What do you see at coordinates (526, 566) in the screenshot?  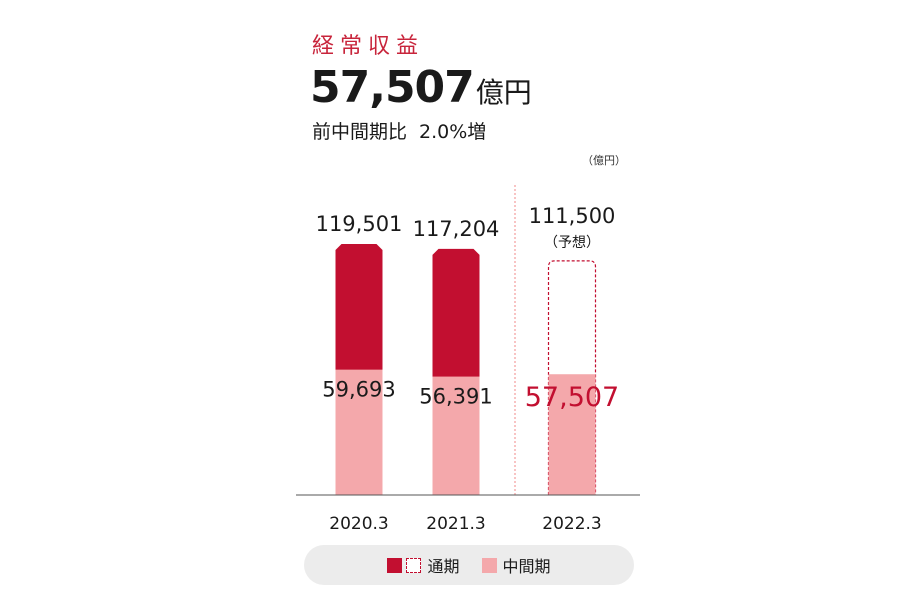 I see `legend-label-interim: 中間期` at bounding box center [526, 566].